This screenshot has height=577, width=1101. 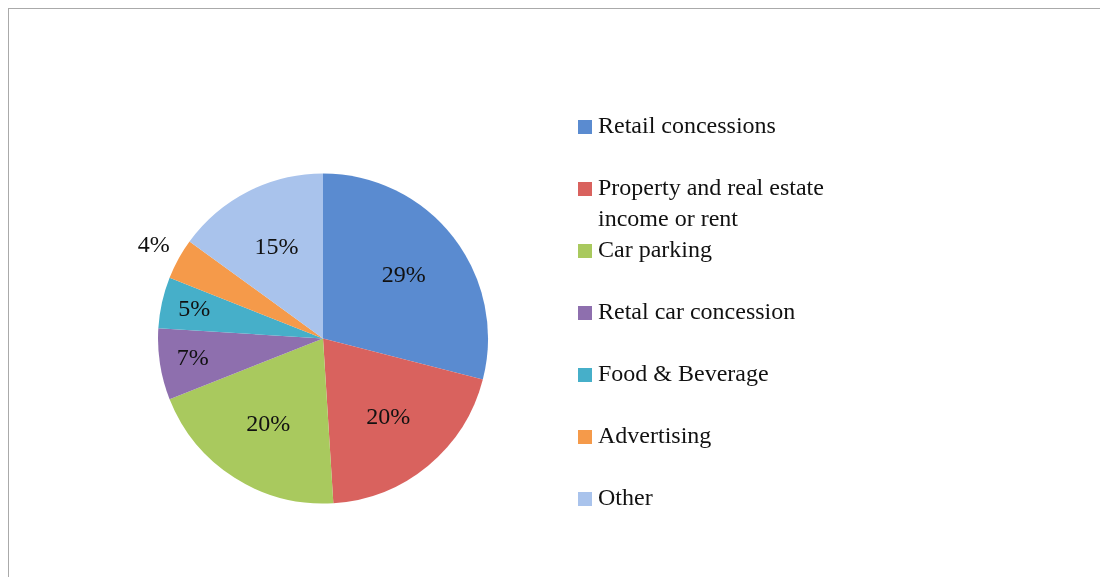 I want to click on data-label: 29%, so click(x=403, y=274).